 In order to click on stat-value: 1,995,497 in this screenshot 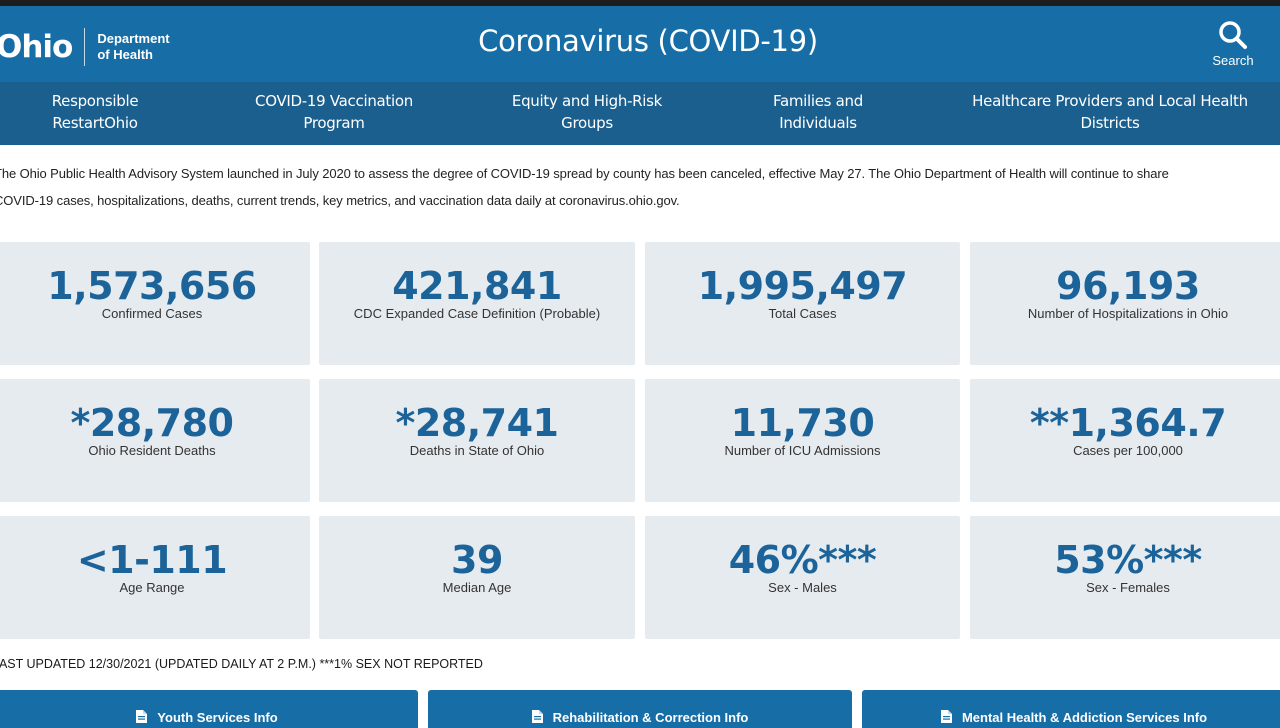, I will do `click(802, 286)`.